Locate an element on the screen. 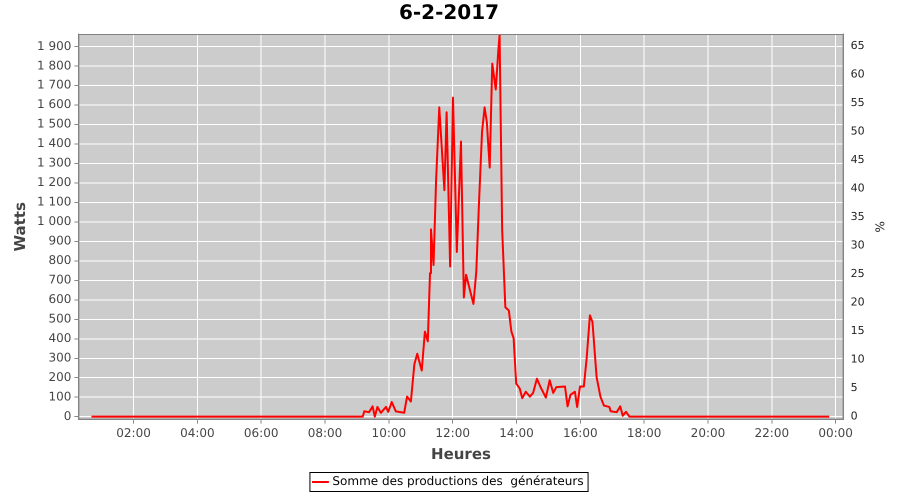 The height and width of the screenshot is (500, 900). y-tick-label: 1 100 is located at coordinates (54, 201).